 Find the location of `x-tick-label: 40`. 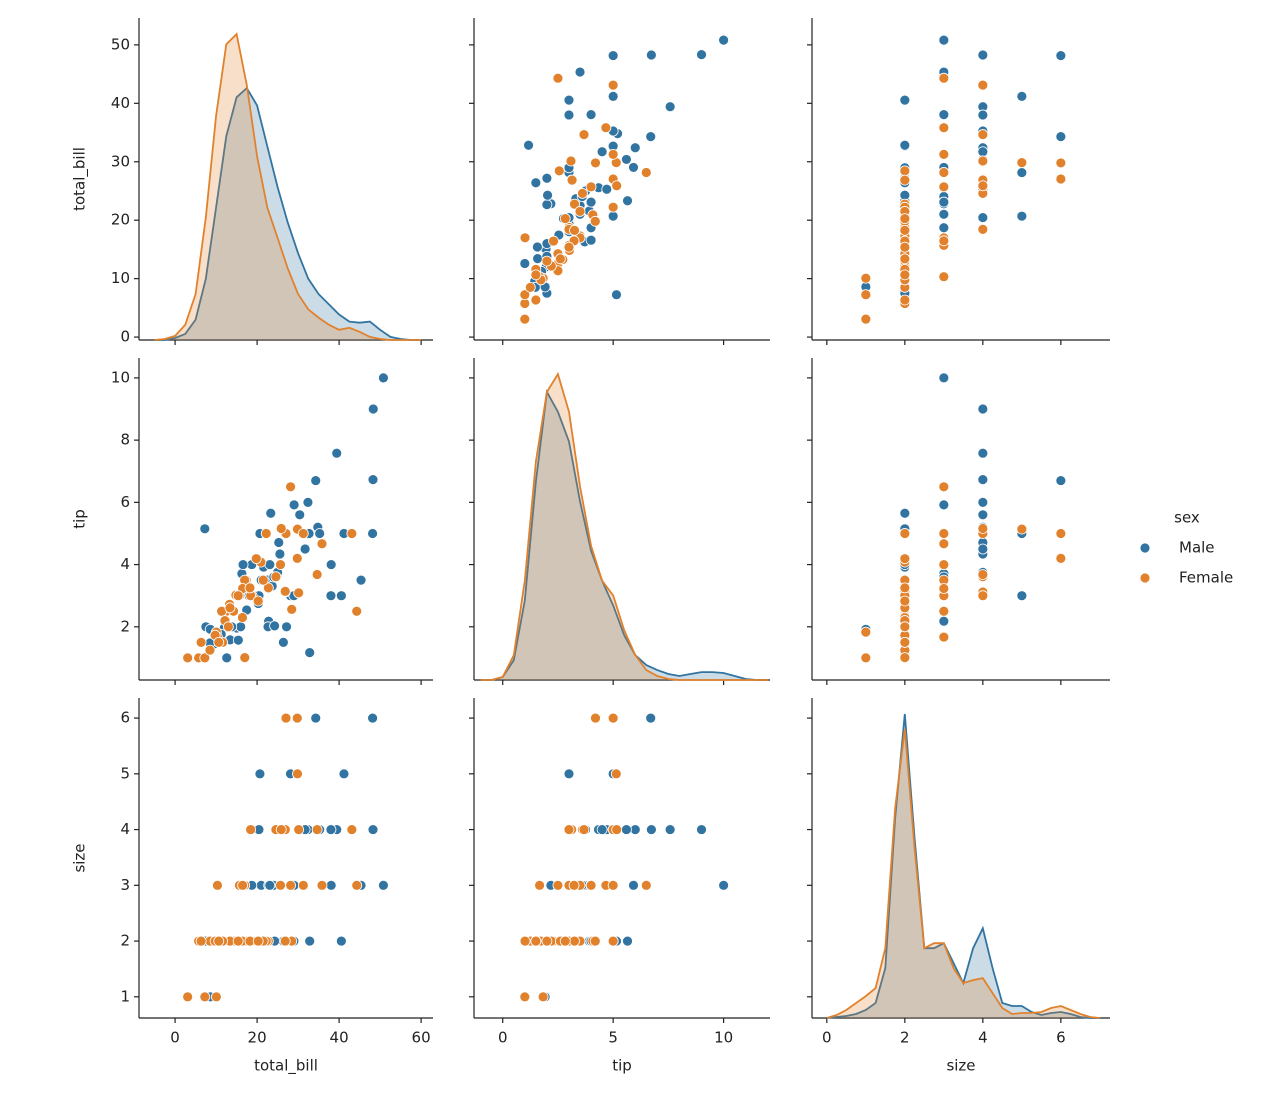

x-tick-label: 40 is located at coordinates (339, 1038).